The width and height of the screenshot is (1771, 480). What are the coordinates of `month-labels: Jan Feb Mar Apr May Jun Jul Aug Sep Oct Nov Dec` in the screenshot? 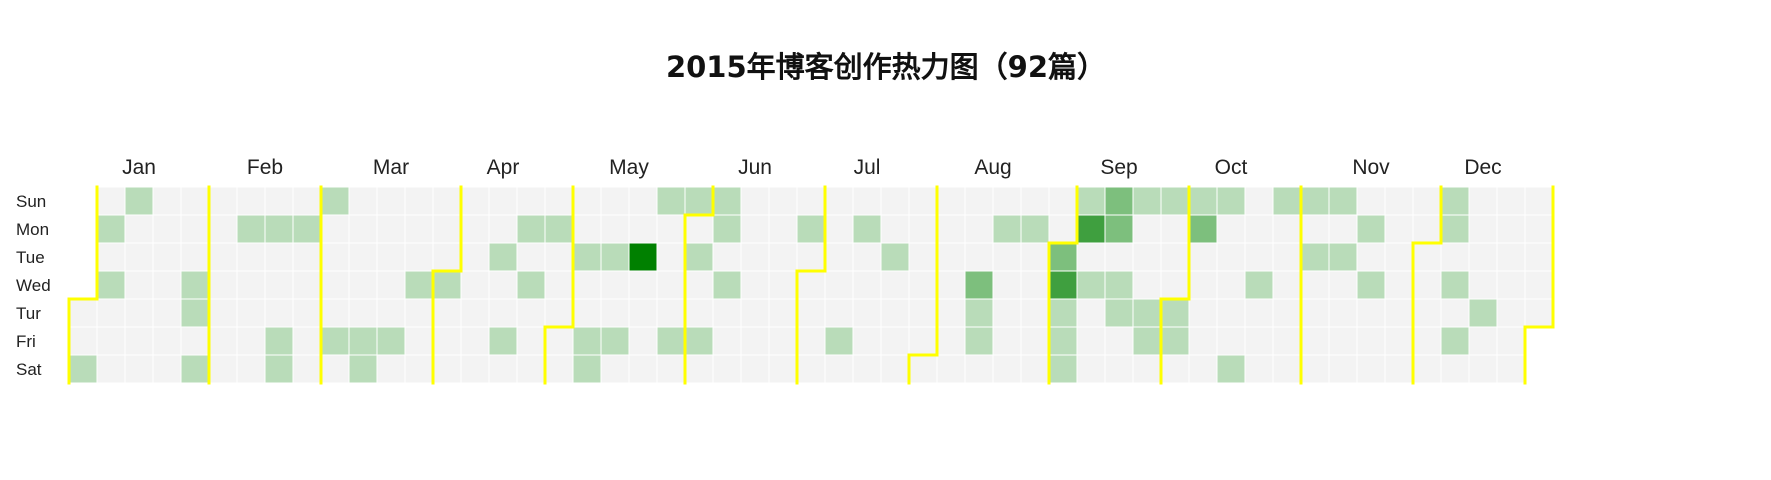 It's located at (812, 167).